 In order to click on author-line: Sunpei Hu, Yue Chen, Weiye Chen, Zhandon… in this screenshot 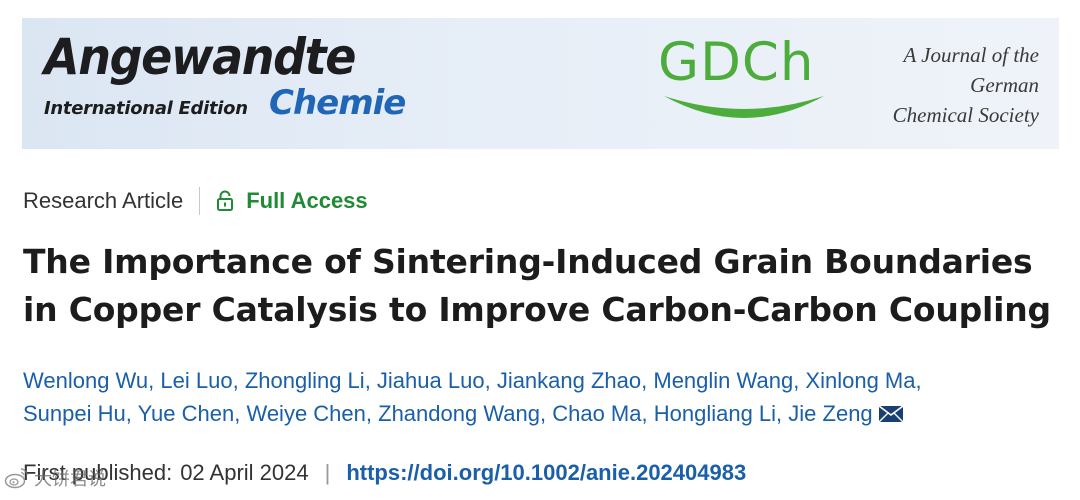, I will do `click(543, 413)`.